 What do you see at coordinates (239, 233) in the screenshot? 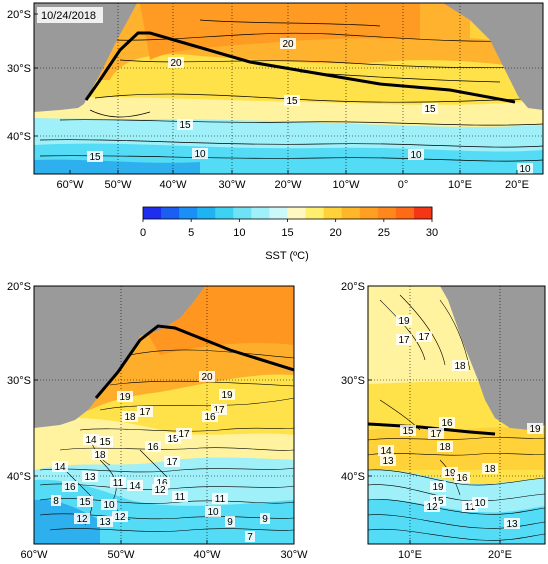
I see `colorbar-tick-label: 10` at bounding box center [239, 233].